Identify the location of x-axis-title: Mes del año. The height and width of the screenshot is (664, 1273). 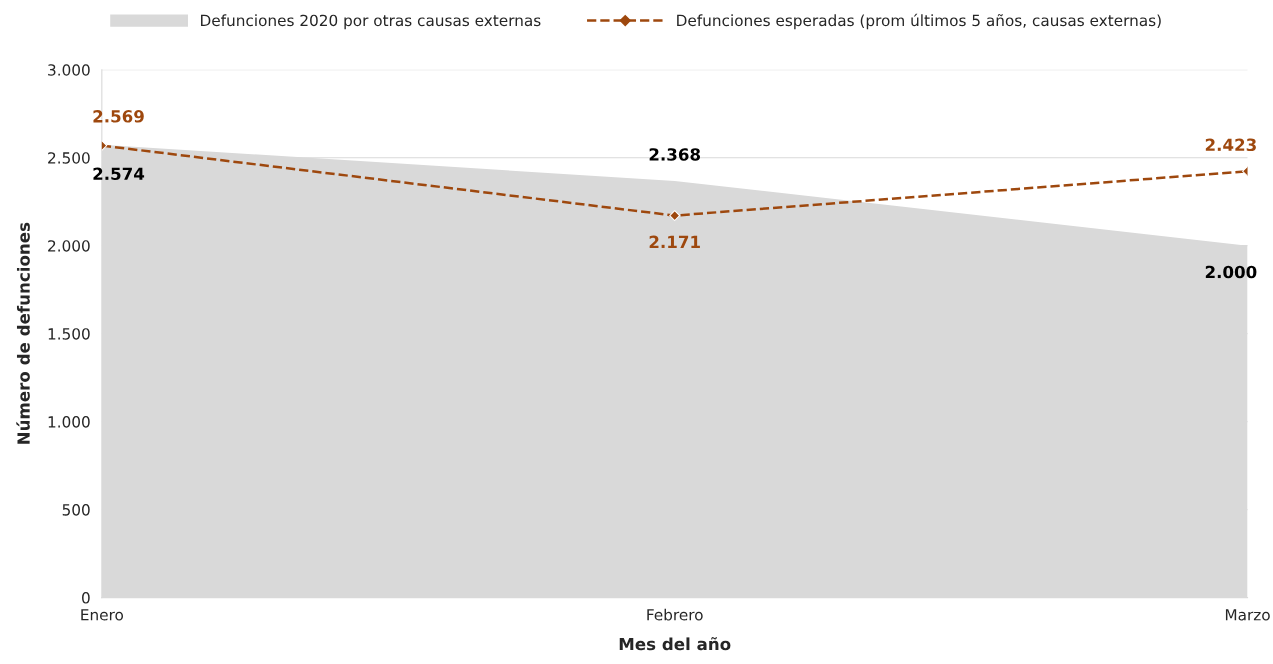
(675, 644).